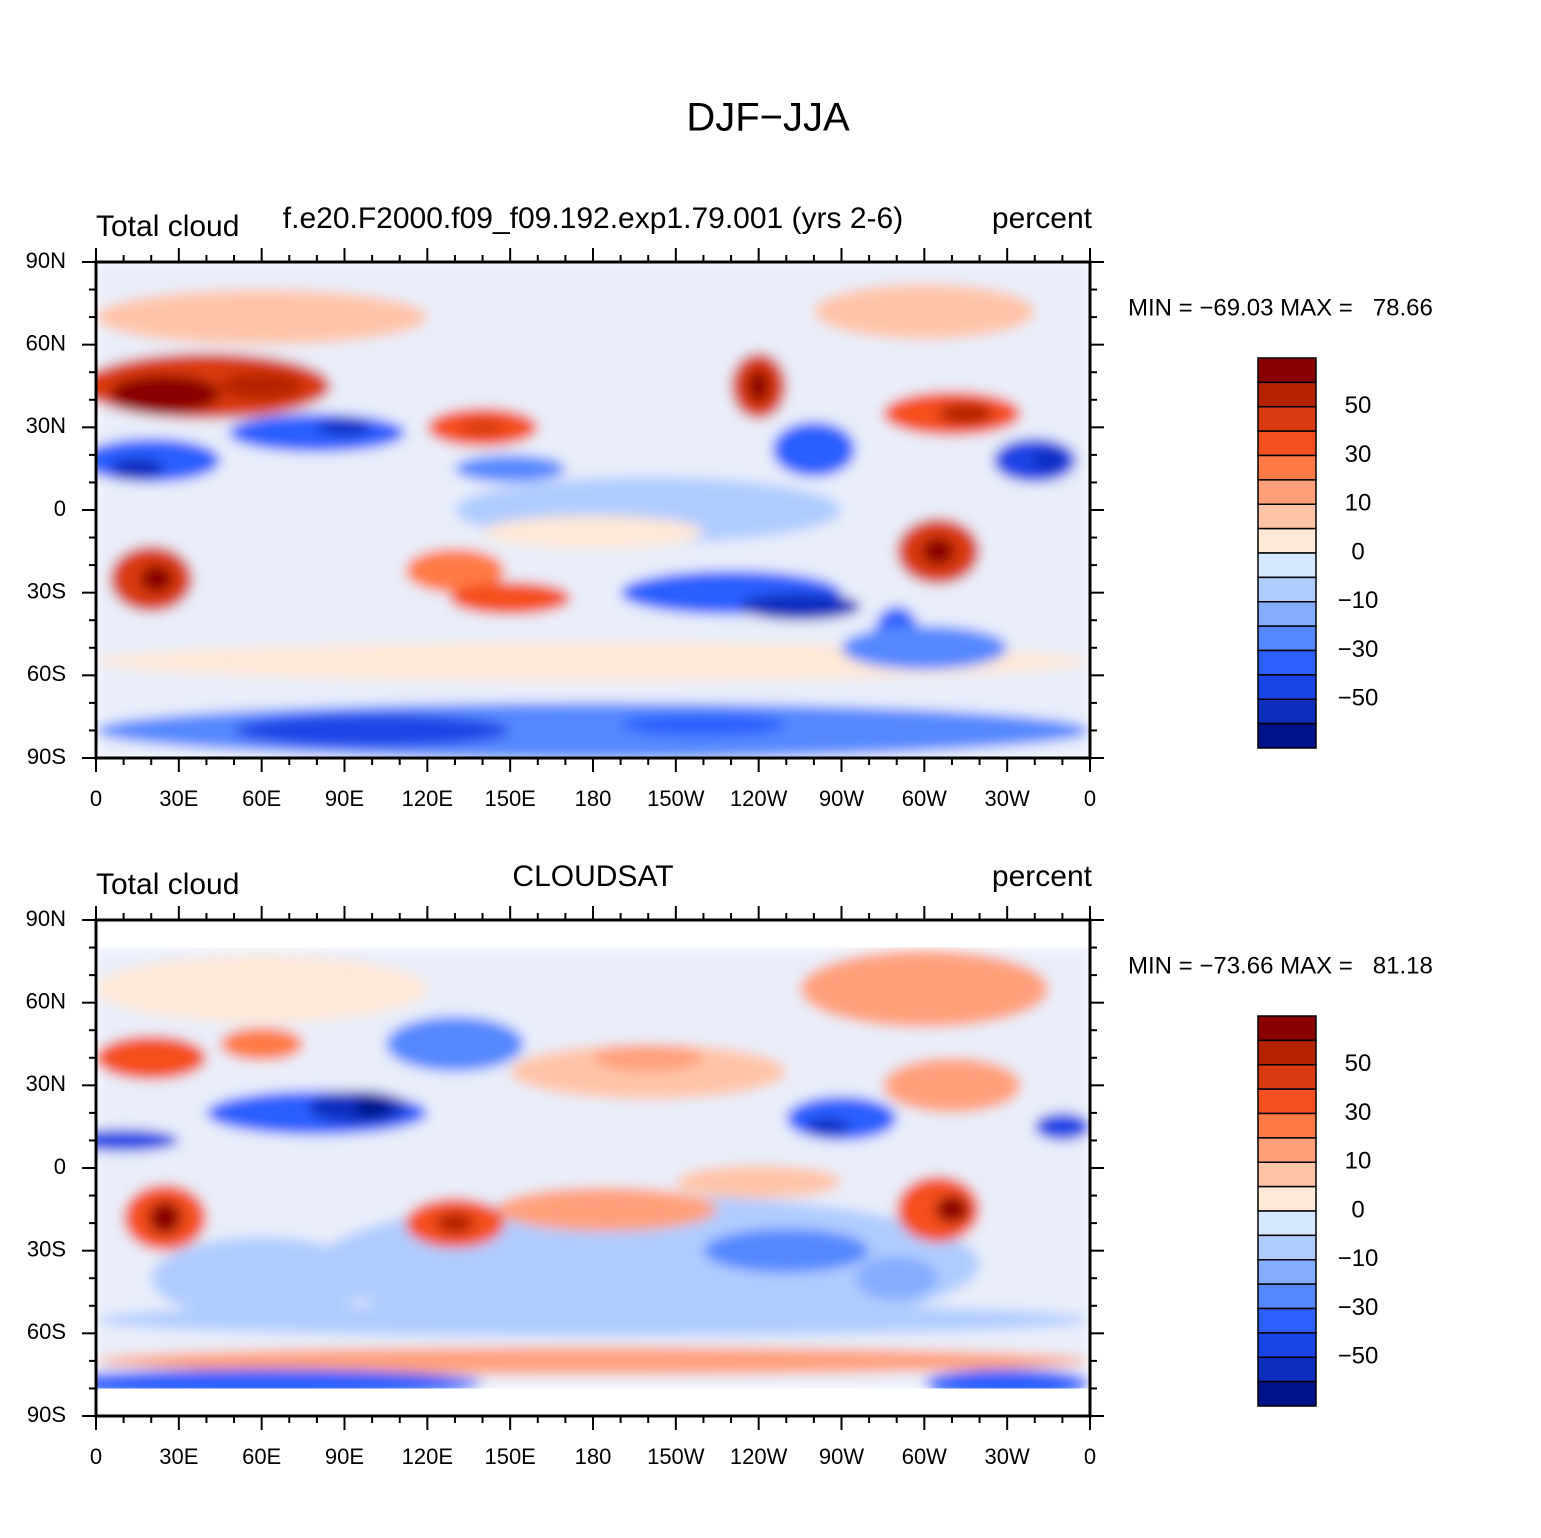 This screenshot has width=1541, height=1538. I want to click on x-tick-label: 60E, so click(261, 798).